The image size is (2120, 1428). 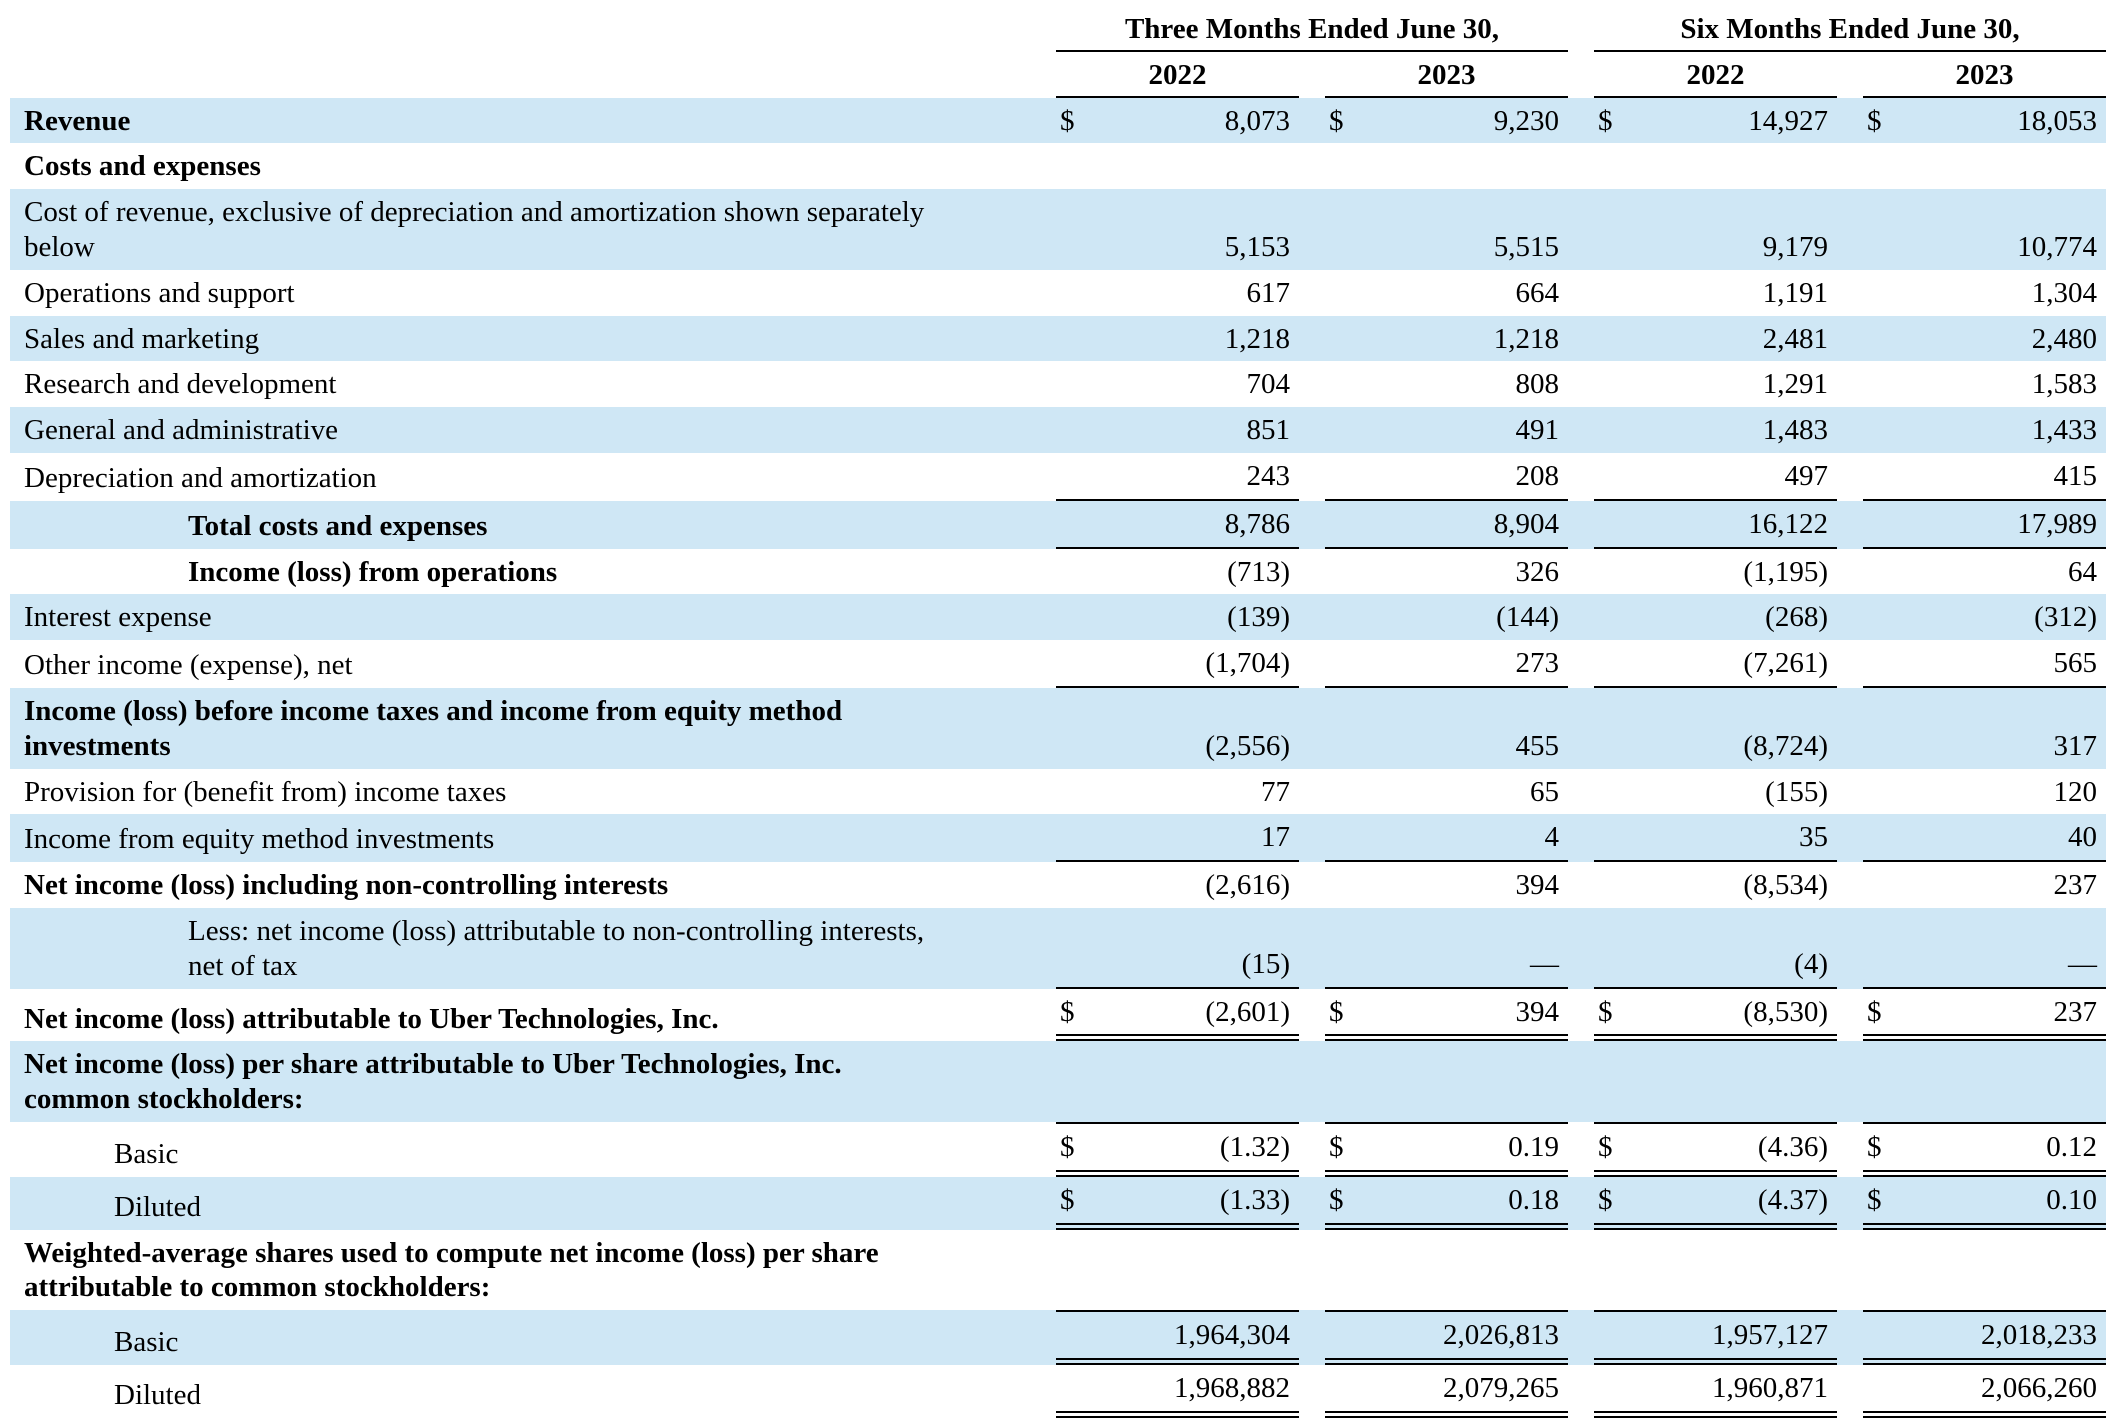 What do you see at coordinates (1785, 663) in the screenshot?
I see `value: (7,261)` at bounding box center [1785, 663].